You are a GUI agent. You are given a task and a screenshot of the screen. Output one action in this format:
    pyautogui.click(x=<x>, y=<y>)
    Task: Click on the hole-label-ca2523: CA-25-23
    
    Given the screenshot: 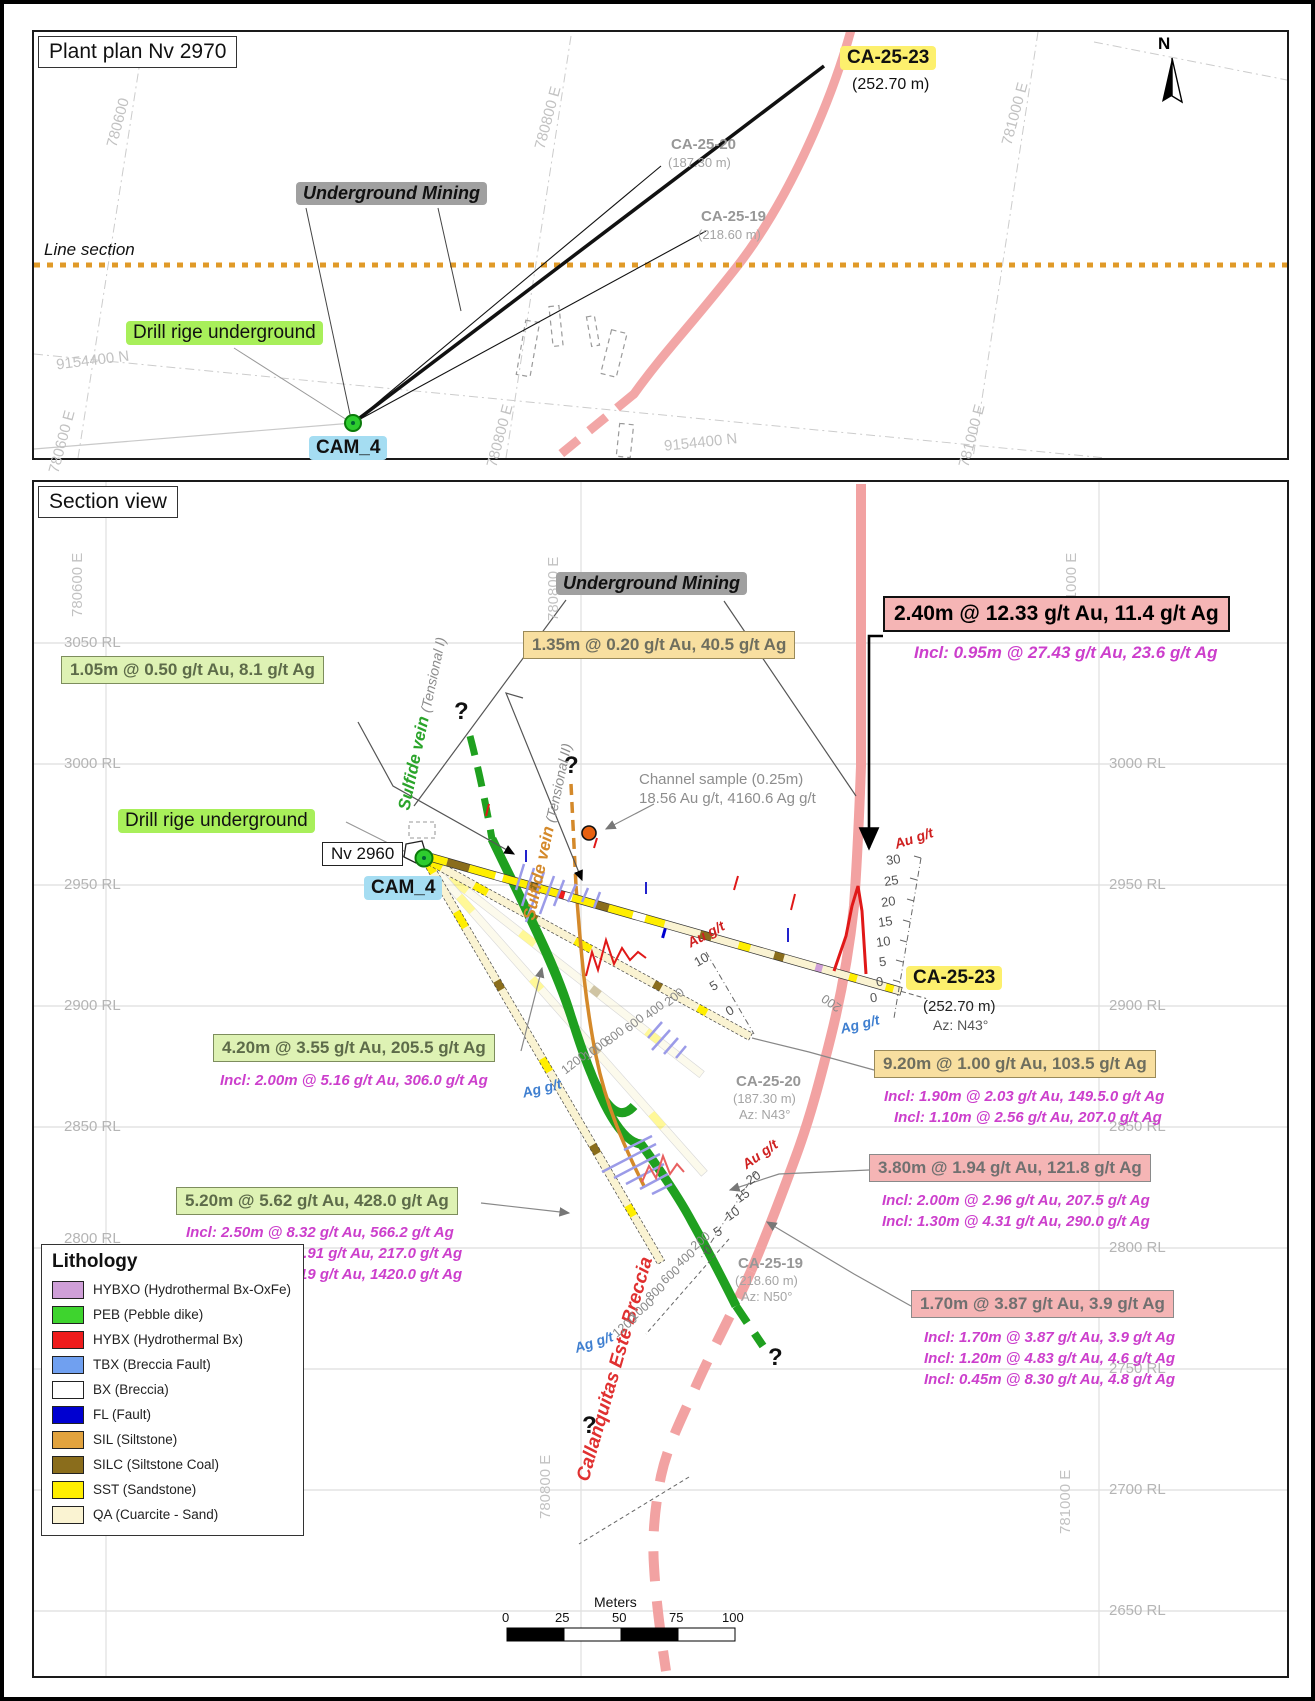 What is the action you would take?
    pyautogui.click(x=888, y=58)
    